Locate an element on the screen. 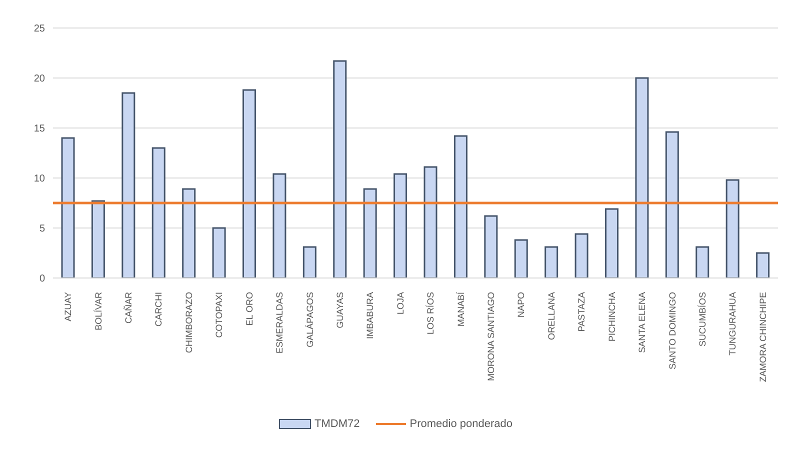  x-tick-label: LOJA is located at coordinates (400, 303).